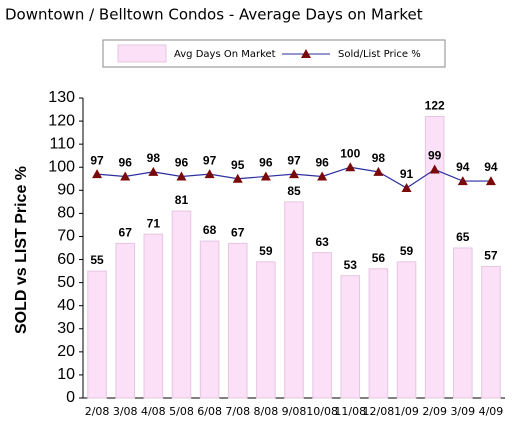  Describe the element at coordinates (491, 256) in the screenshot. I see `bar-value-label: 57` at that location.